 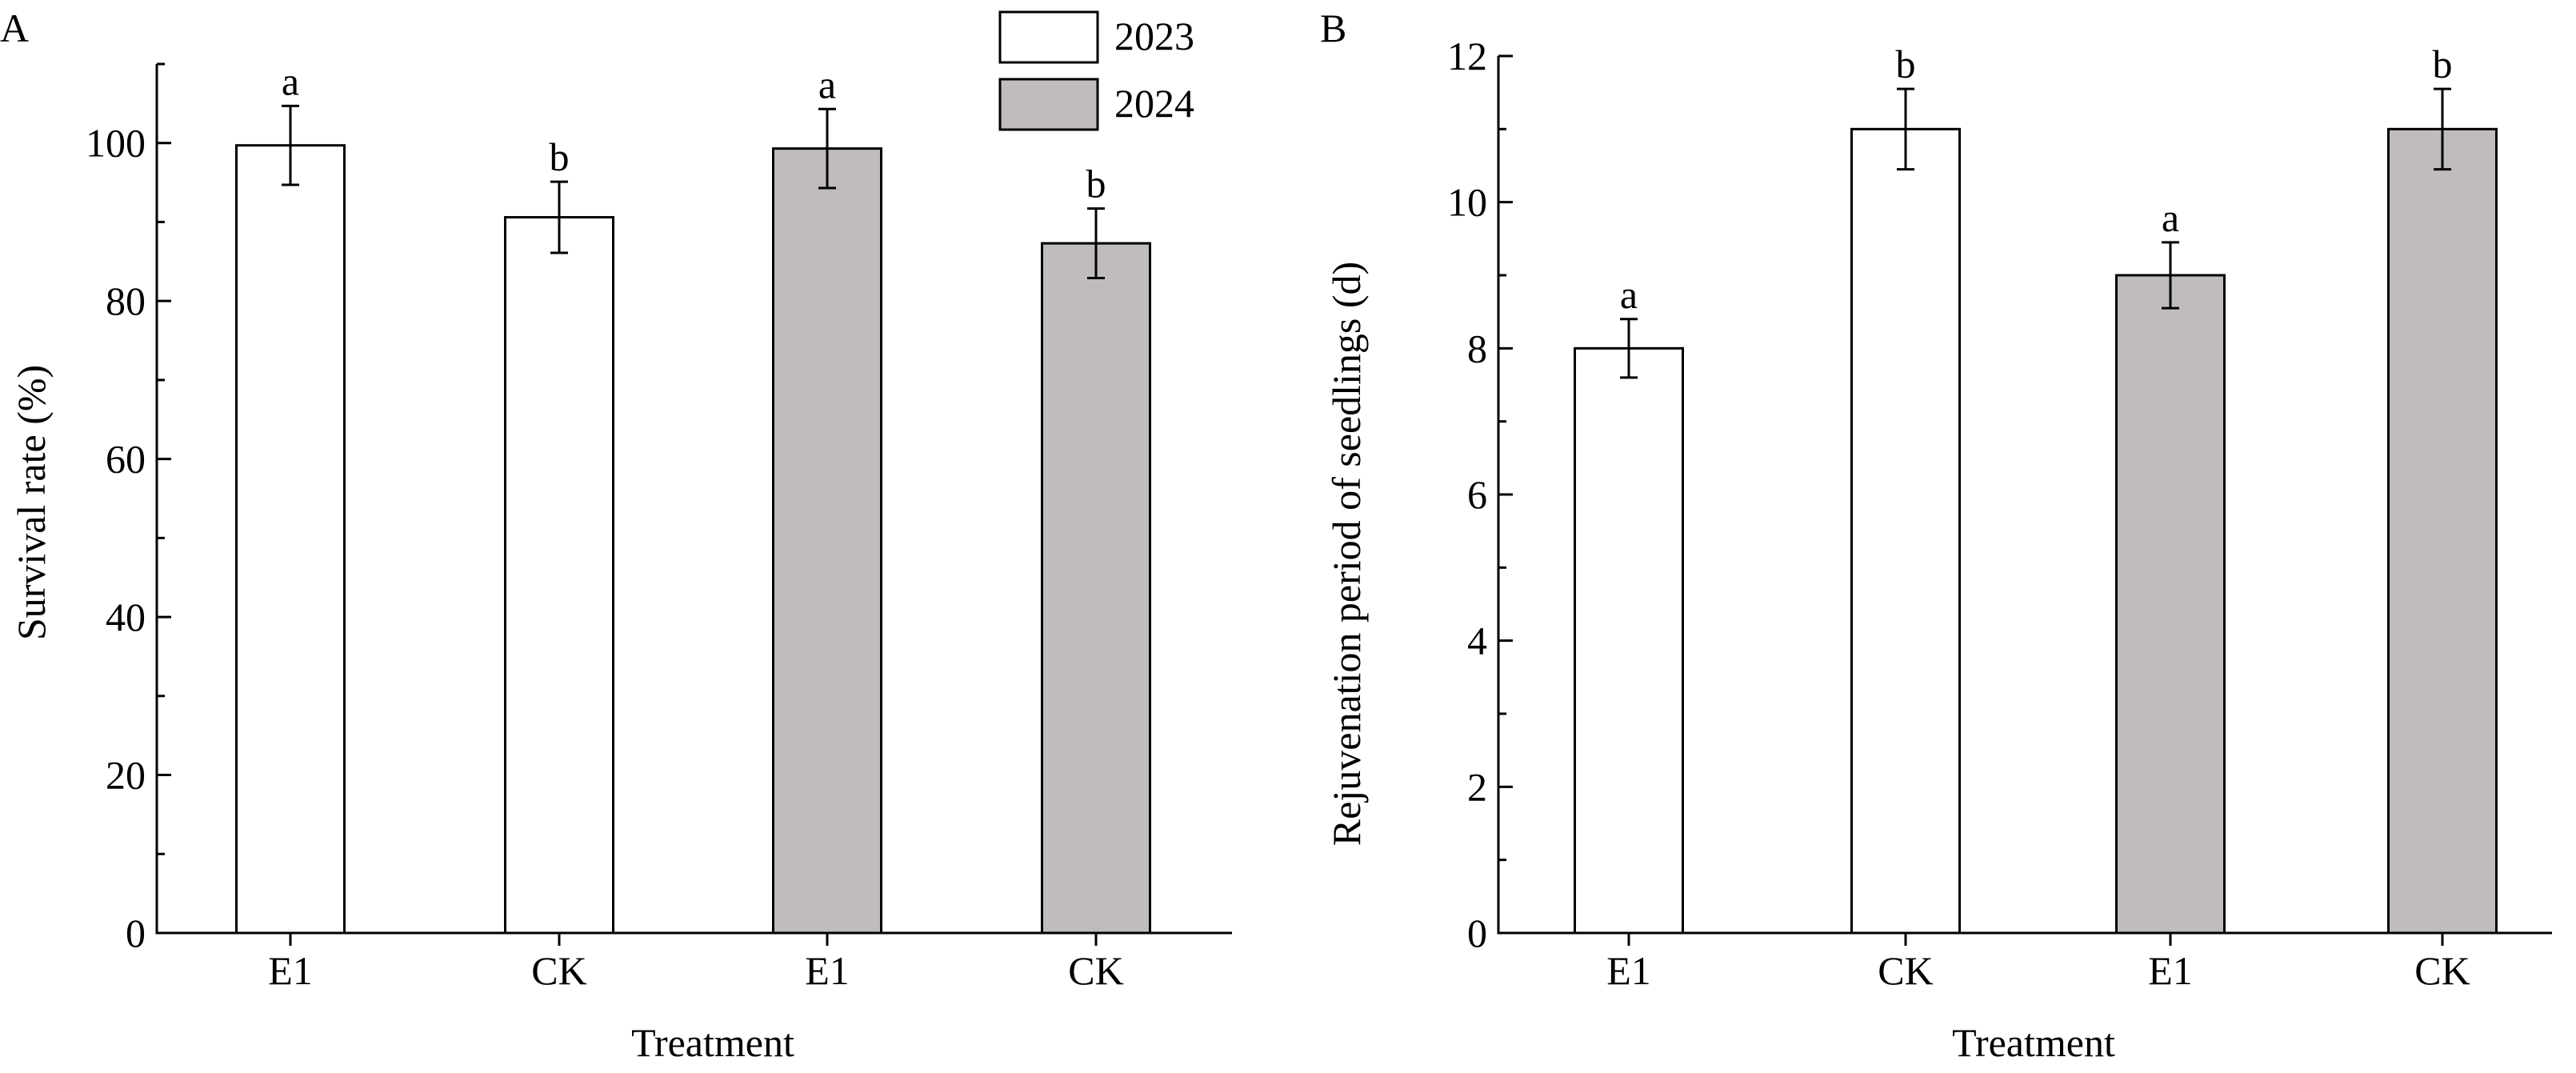 What do you see at coordinates (1467, 56) in the screenshot?
I see `panel-b-y-tick-label: 12` at bounding box center [1467, 56].